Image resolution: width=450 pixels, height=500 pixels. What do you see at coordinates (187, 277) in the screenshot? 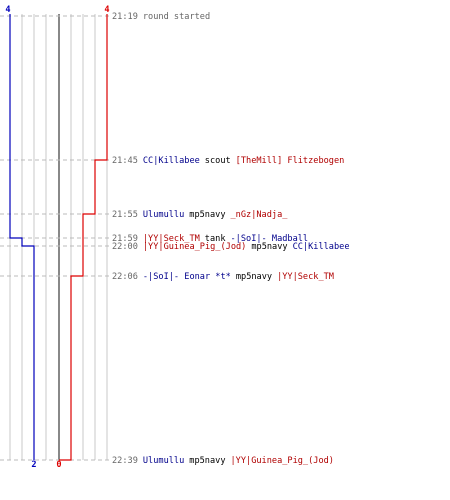
I see `killer-name: -|SoI|- Eonar *t*` at bounding box center [187, 277].